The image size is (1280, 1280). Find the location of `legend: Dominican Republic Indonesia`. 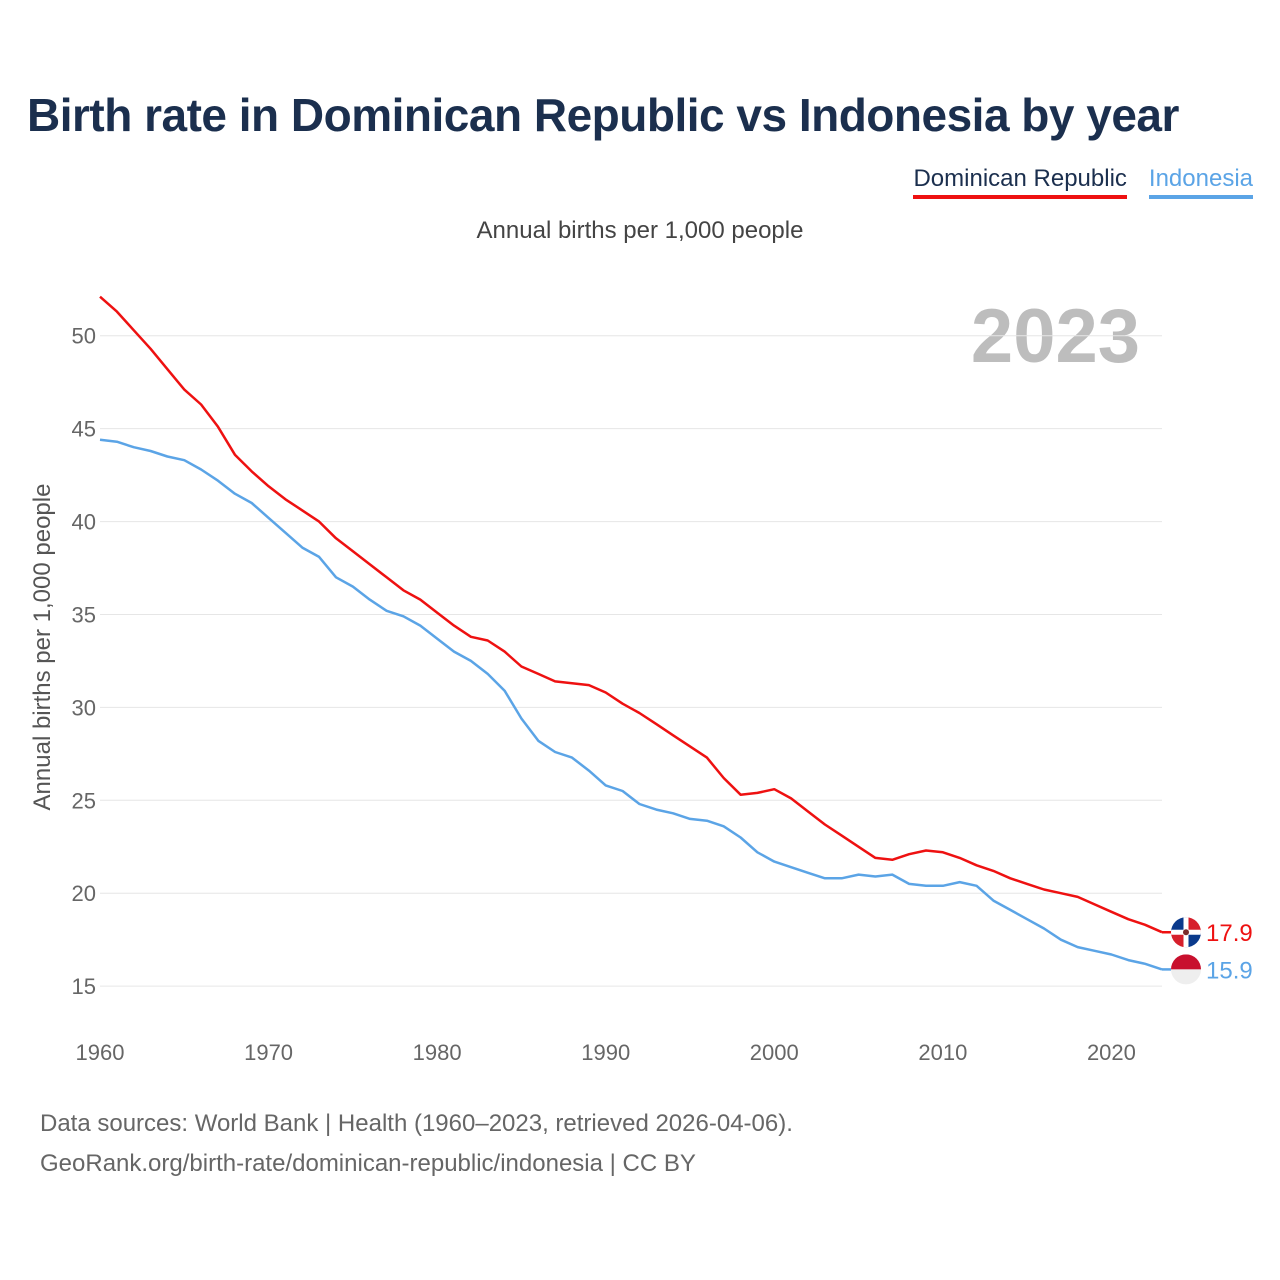

legend: Dominican Republic Indonesia is located at coordinates (1083, 182).